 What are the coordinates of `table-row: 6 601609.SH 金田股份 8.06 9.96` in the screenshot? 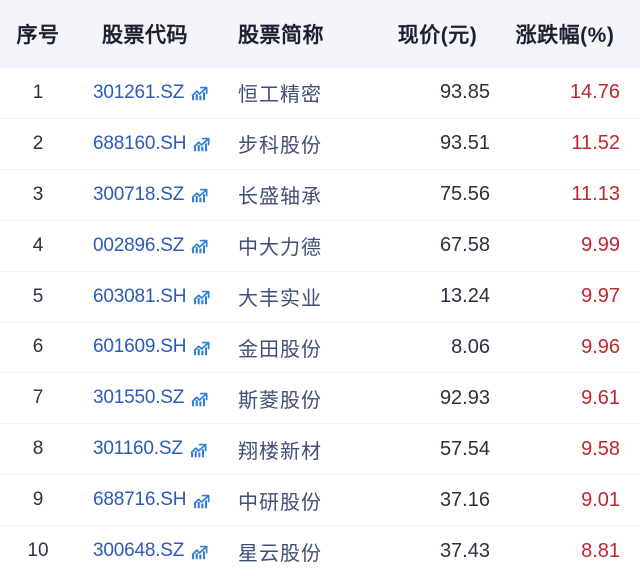 It's located at (320, 348).